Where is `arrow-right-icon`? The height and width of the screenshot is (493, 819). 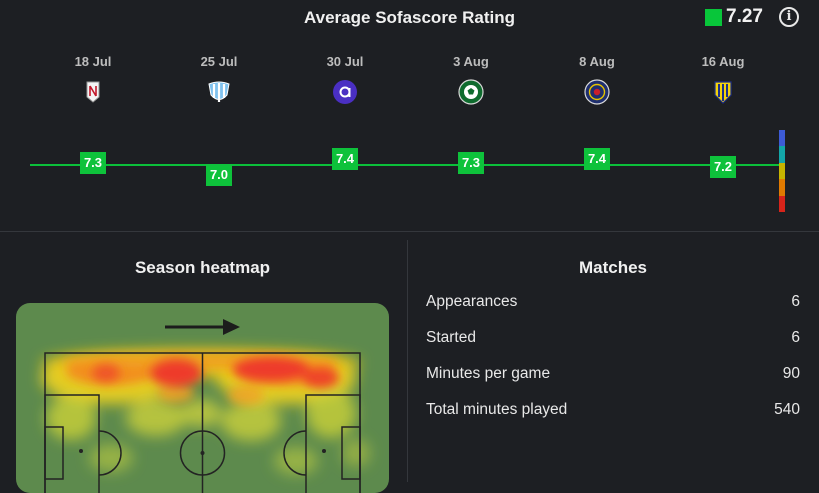
arrow-right-icon is located at coordinates (202, 327).